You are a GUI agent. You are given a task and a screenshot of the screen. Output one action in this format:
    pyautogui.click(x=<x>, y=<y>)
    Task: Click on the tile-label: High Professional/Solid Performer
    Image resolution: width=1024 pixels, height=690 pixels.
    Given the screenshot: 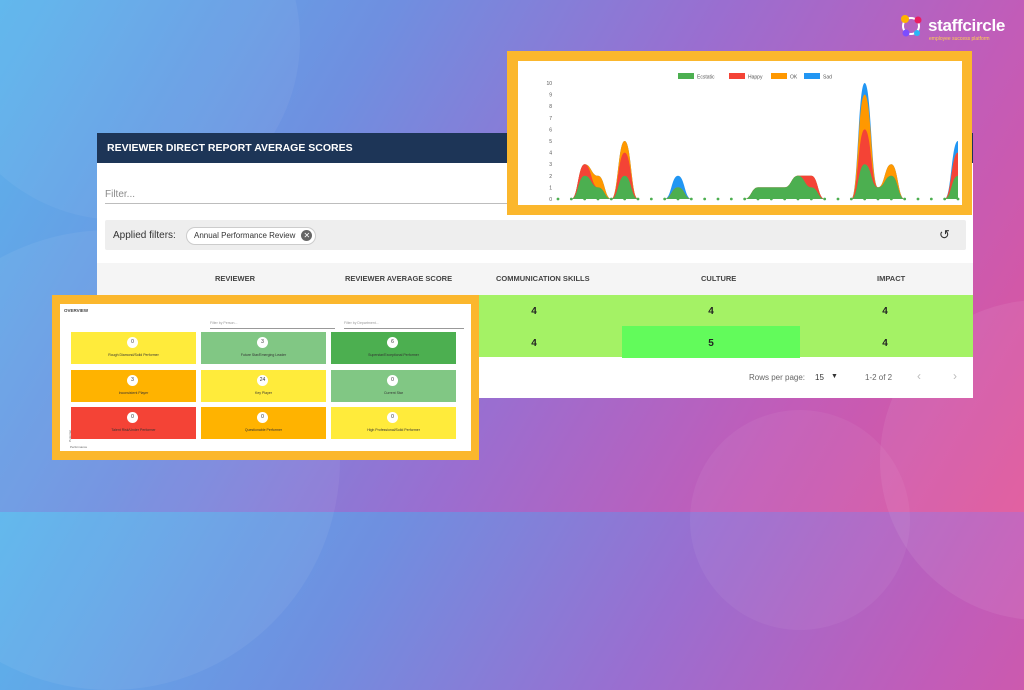 What is the action you would take?
    pyautogui.click(x=393, y=430)
    